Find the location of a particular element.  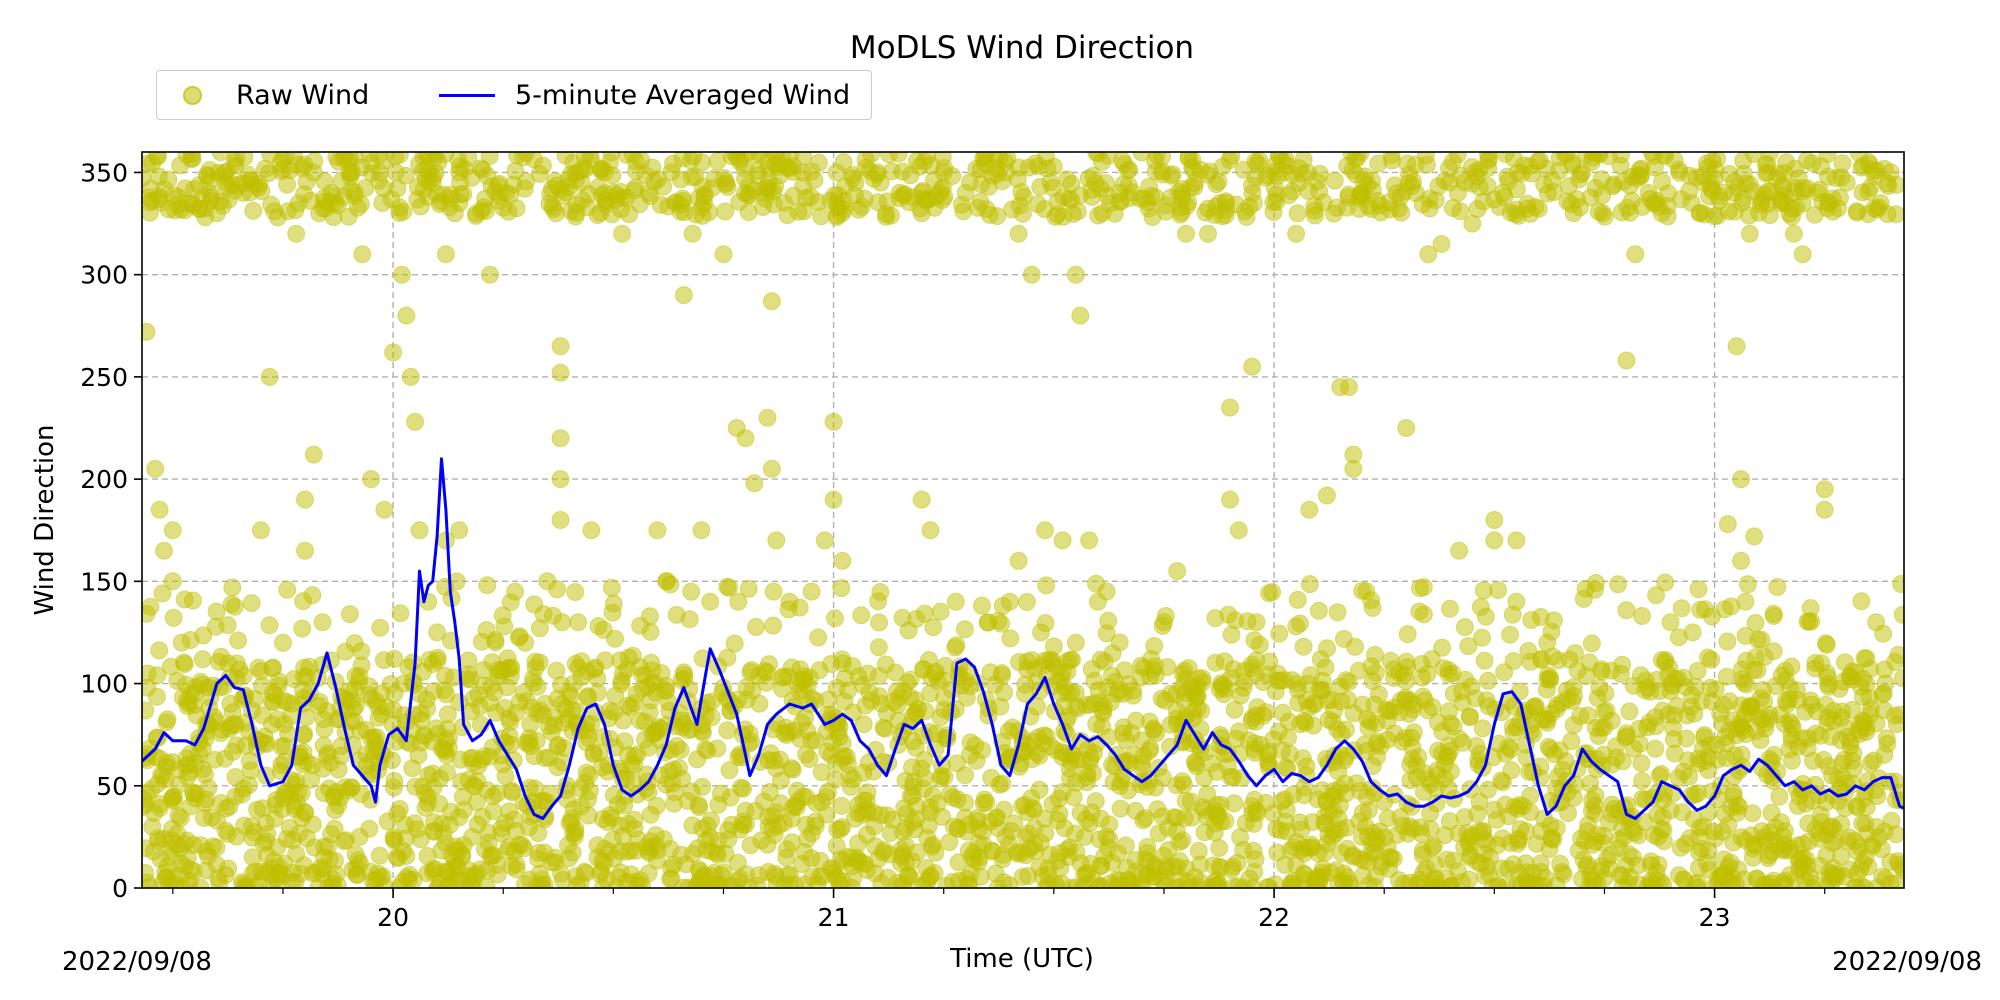

legend-marker-raw-wind is located at coordinates (192, 95).